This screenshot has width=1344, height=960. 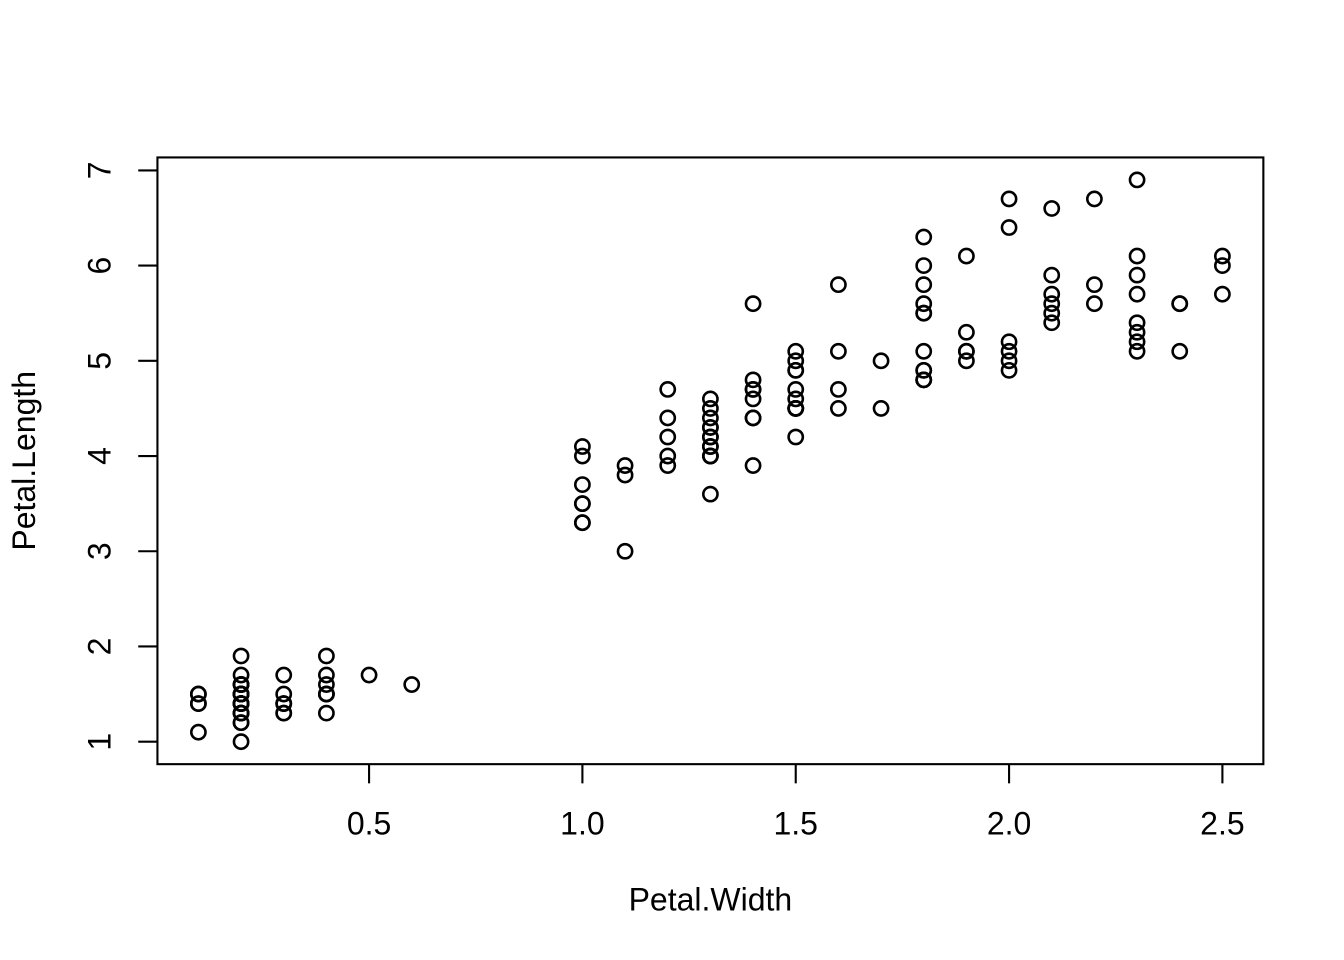 I want to click on svg-text: 1, so click(x=100, y=742).